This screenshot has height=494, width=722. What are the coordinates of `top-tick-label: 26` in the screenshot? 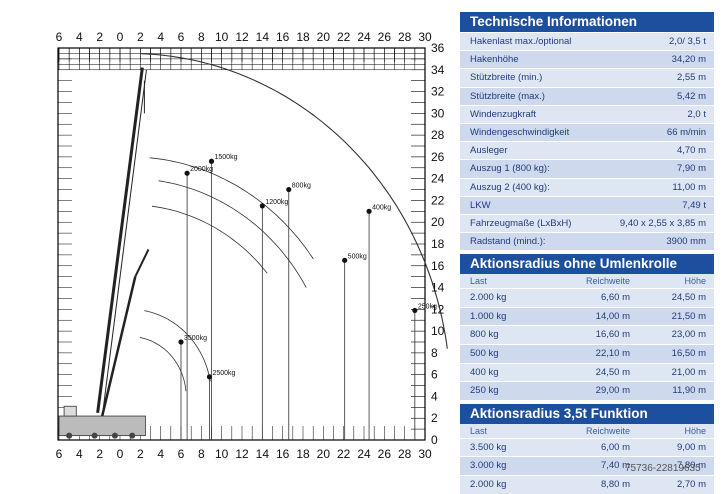 It's located at (385, 37).